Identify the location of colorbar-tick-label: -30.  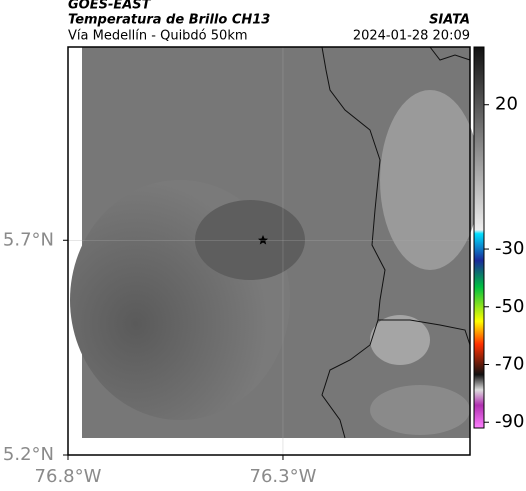
(509, 248).